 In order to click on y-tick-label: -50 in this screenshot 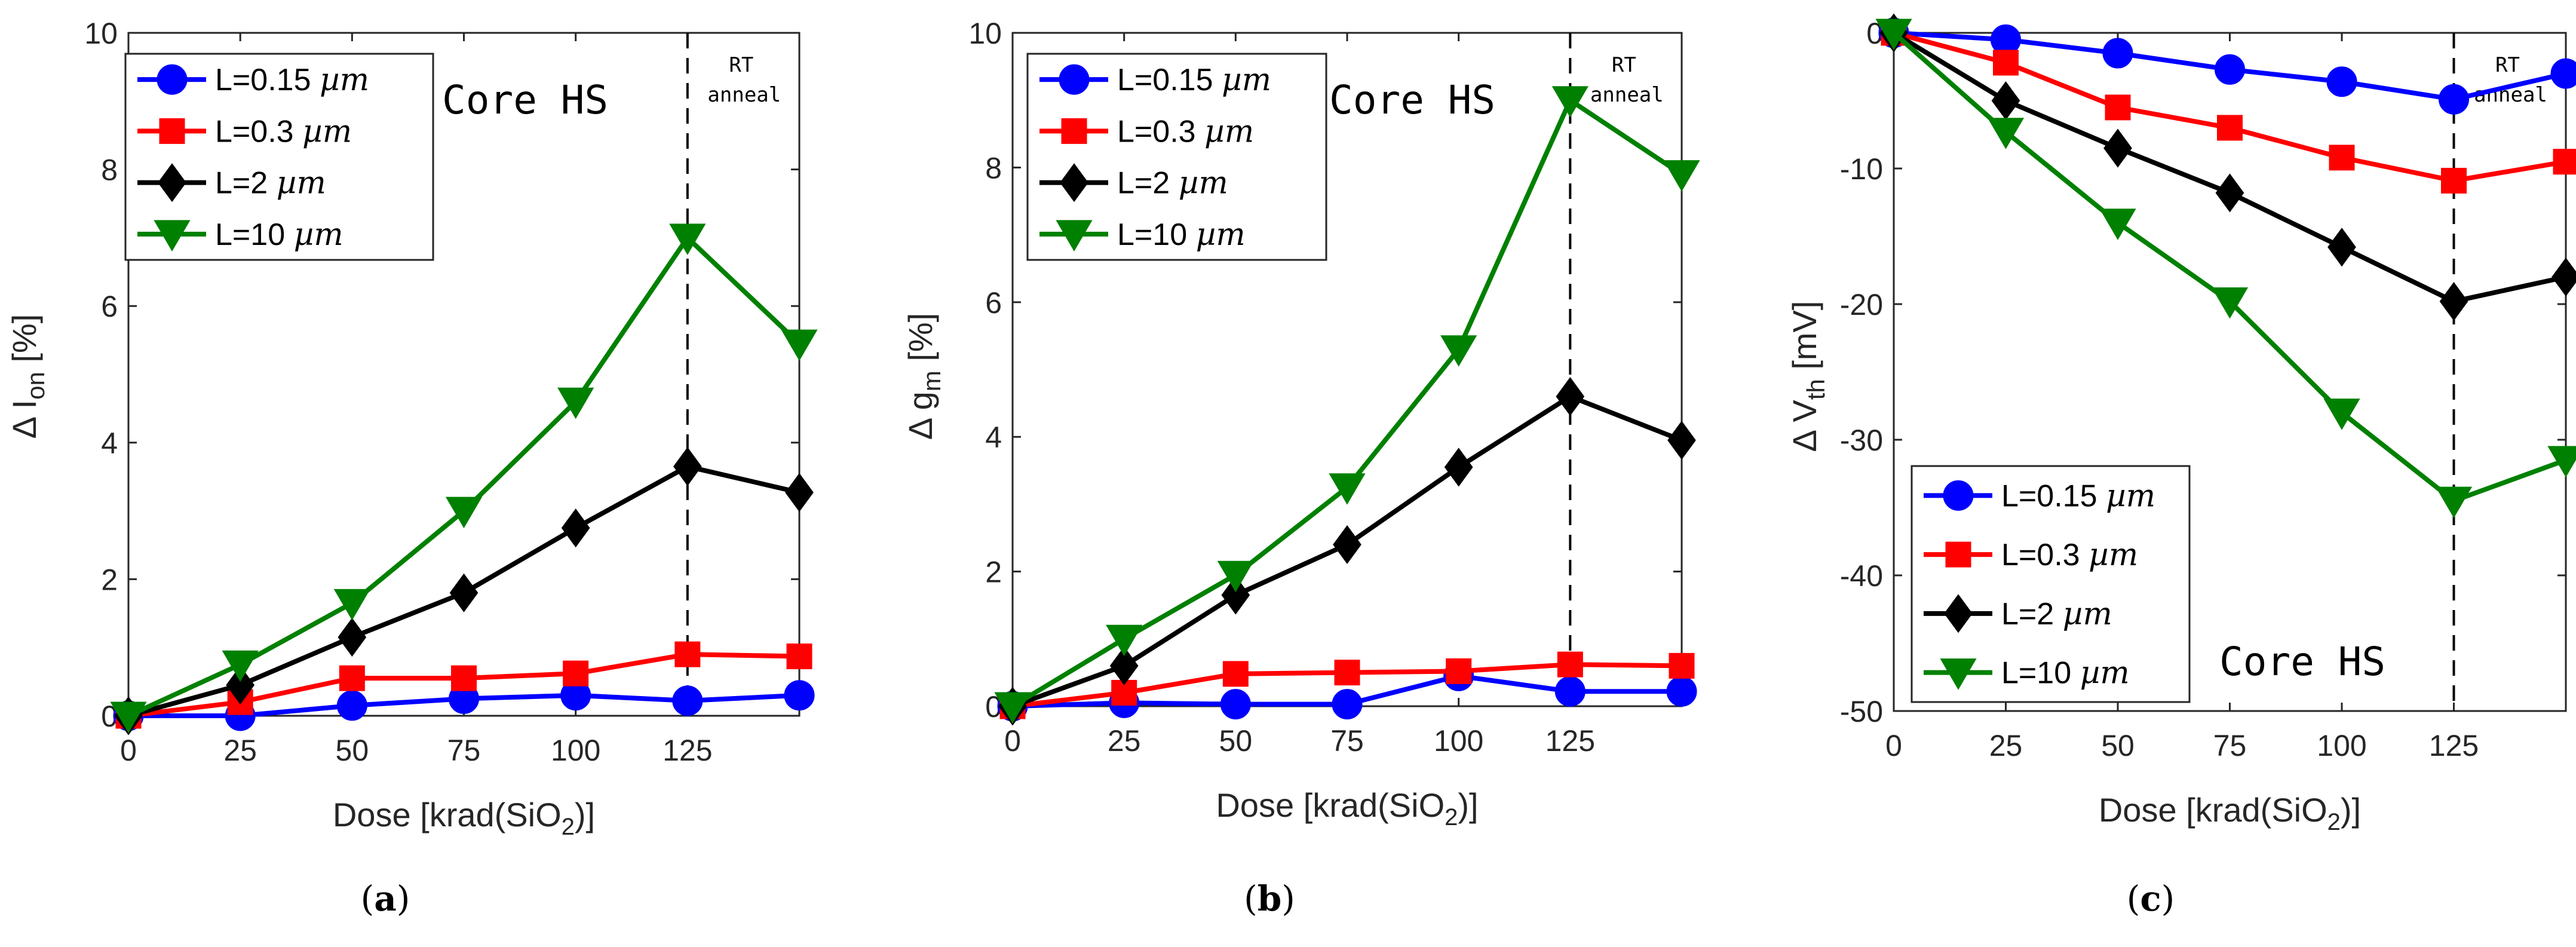, I will do `click(1862, 712)`.